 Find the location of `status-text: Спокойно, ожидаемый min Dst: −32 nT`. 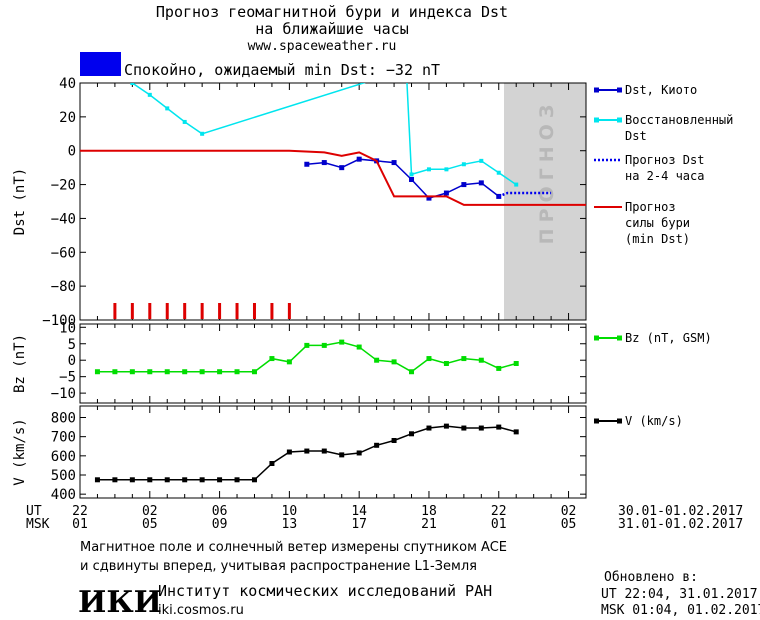

status-text: Спокойно, ожидаемый min Dst: −32 nT is located at coordinates (282, 70).